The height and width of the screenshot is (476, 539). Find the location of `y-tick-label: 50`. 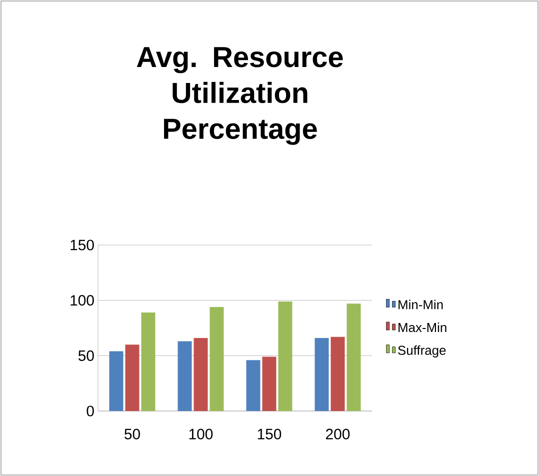

y-tick-label: 50 is located at coordinates (86, 355).